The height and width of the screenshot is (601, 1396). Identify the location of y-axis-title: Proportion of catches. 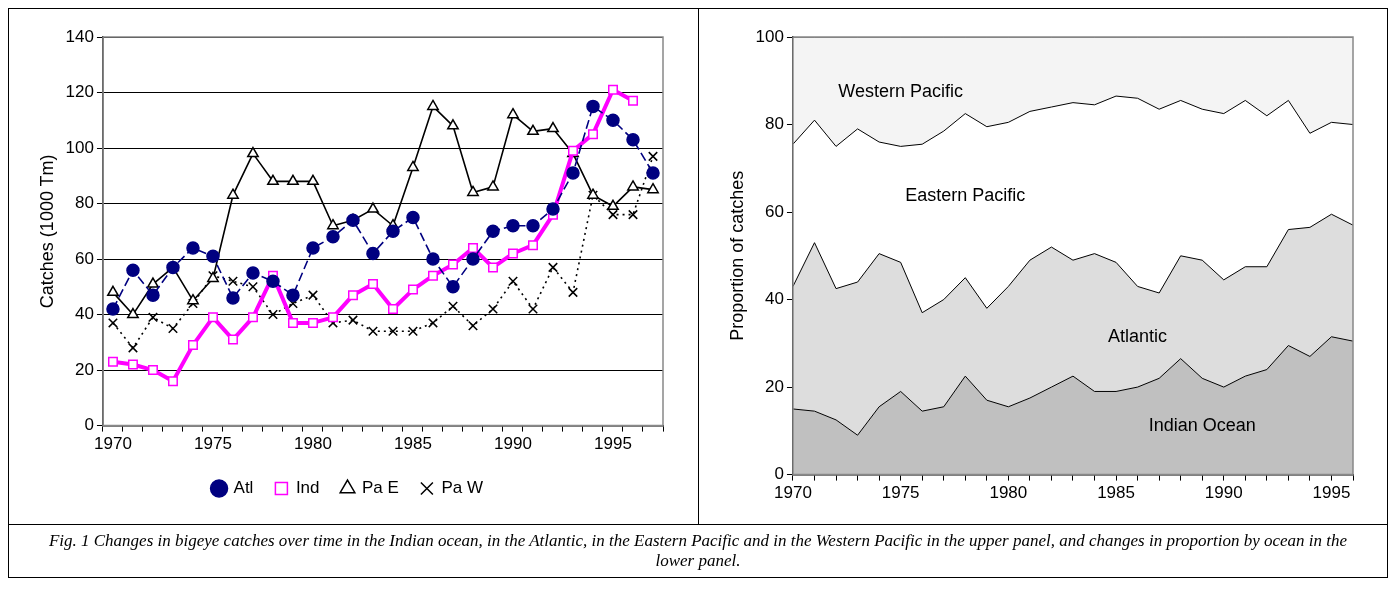
(736, 255).